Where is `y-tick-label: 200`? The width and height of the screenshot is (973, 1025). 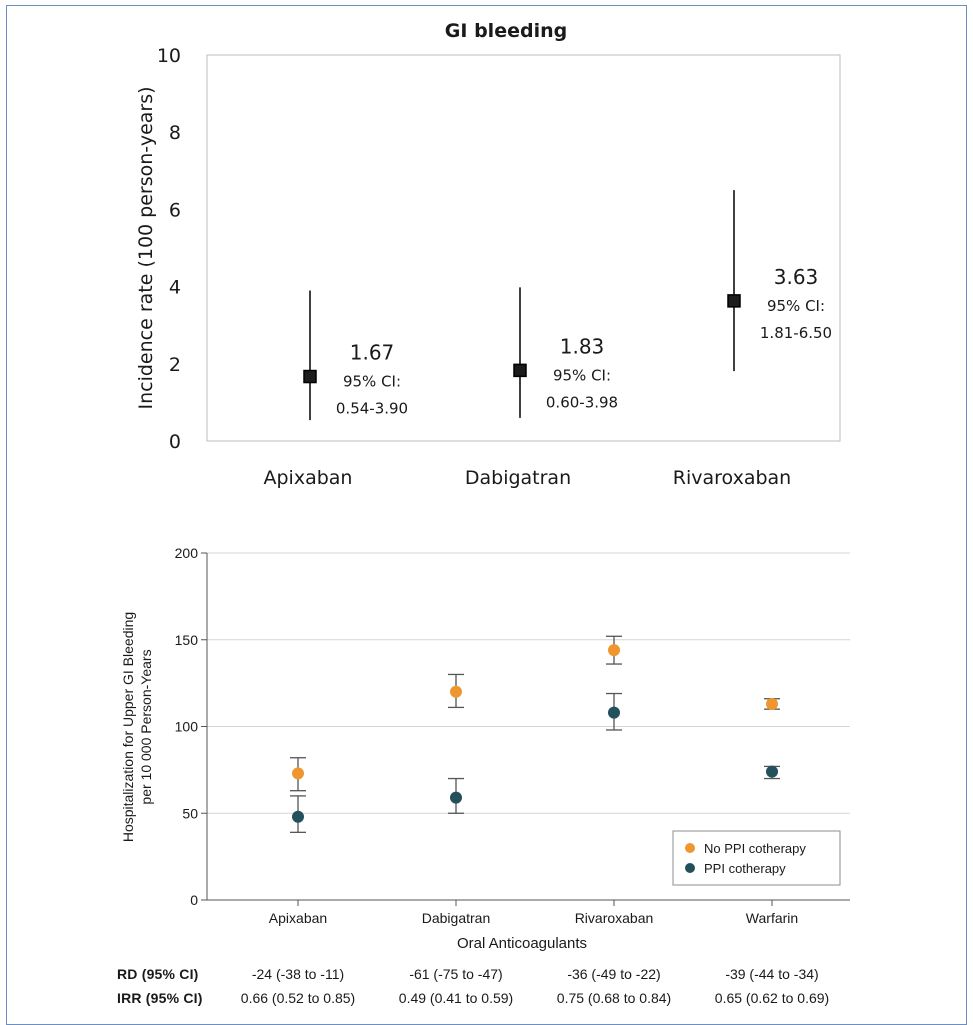
y-tick-label: 200 is located at coordinates (187, 553).